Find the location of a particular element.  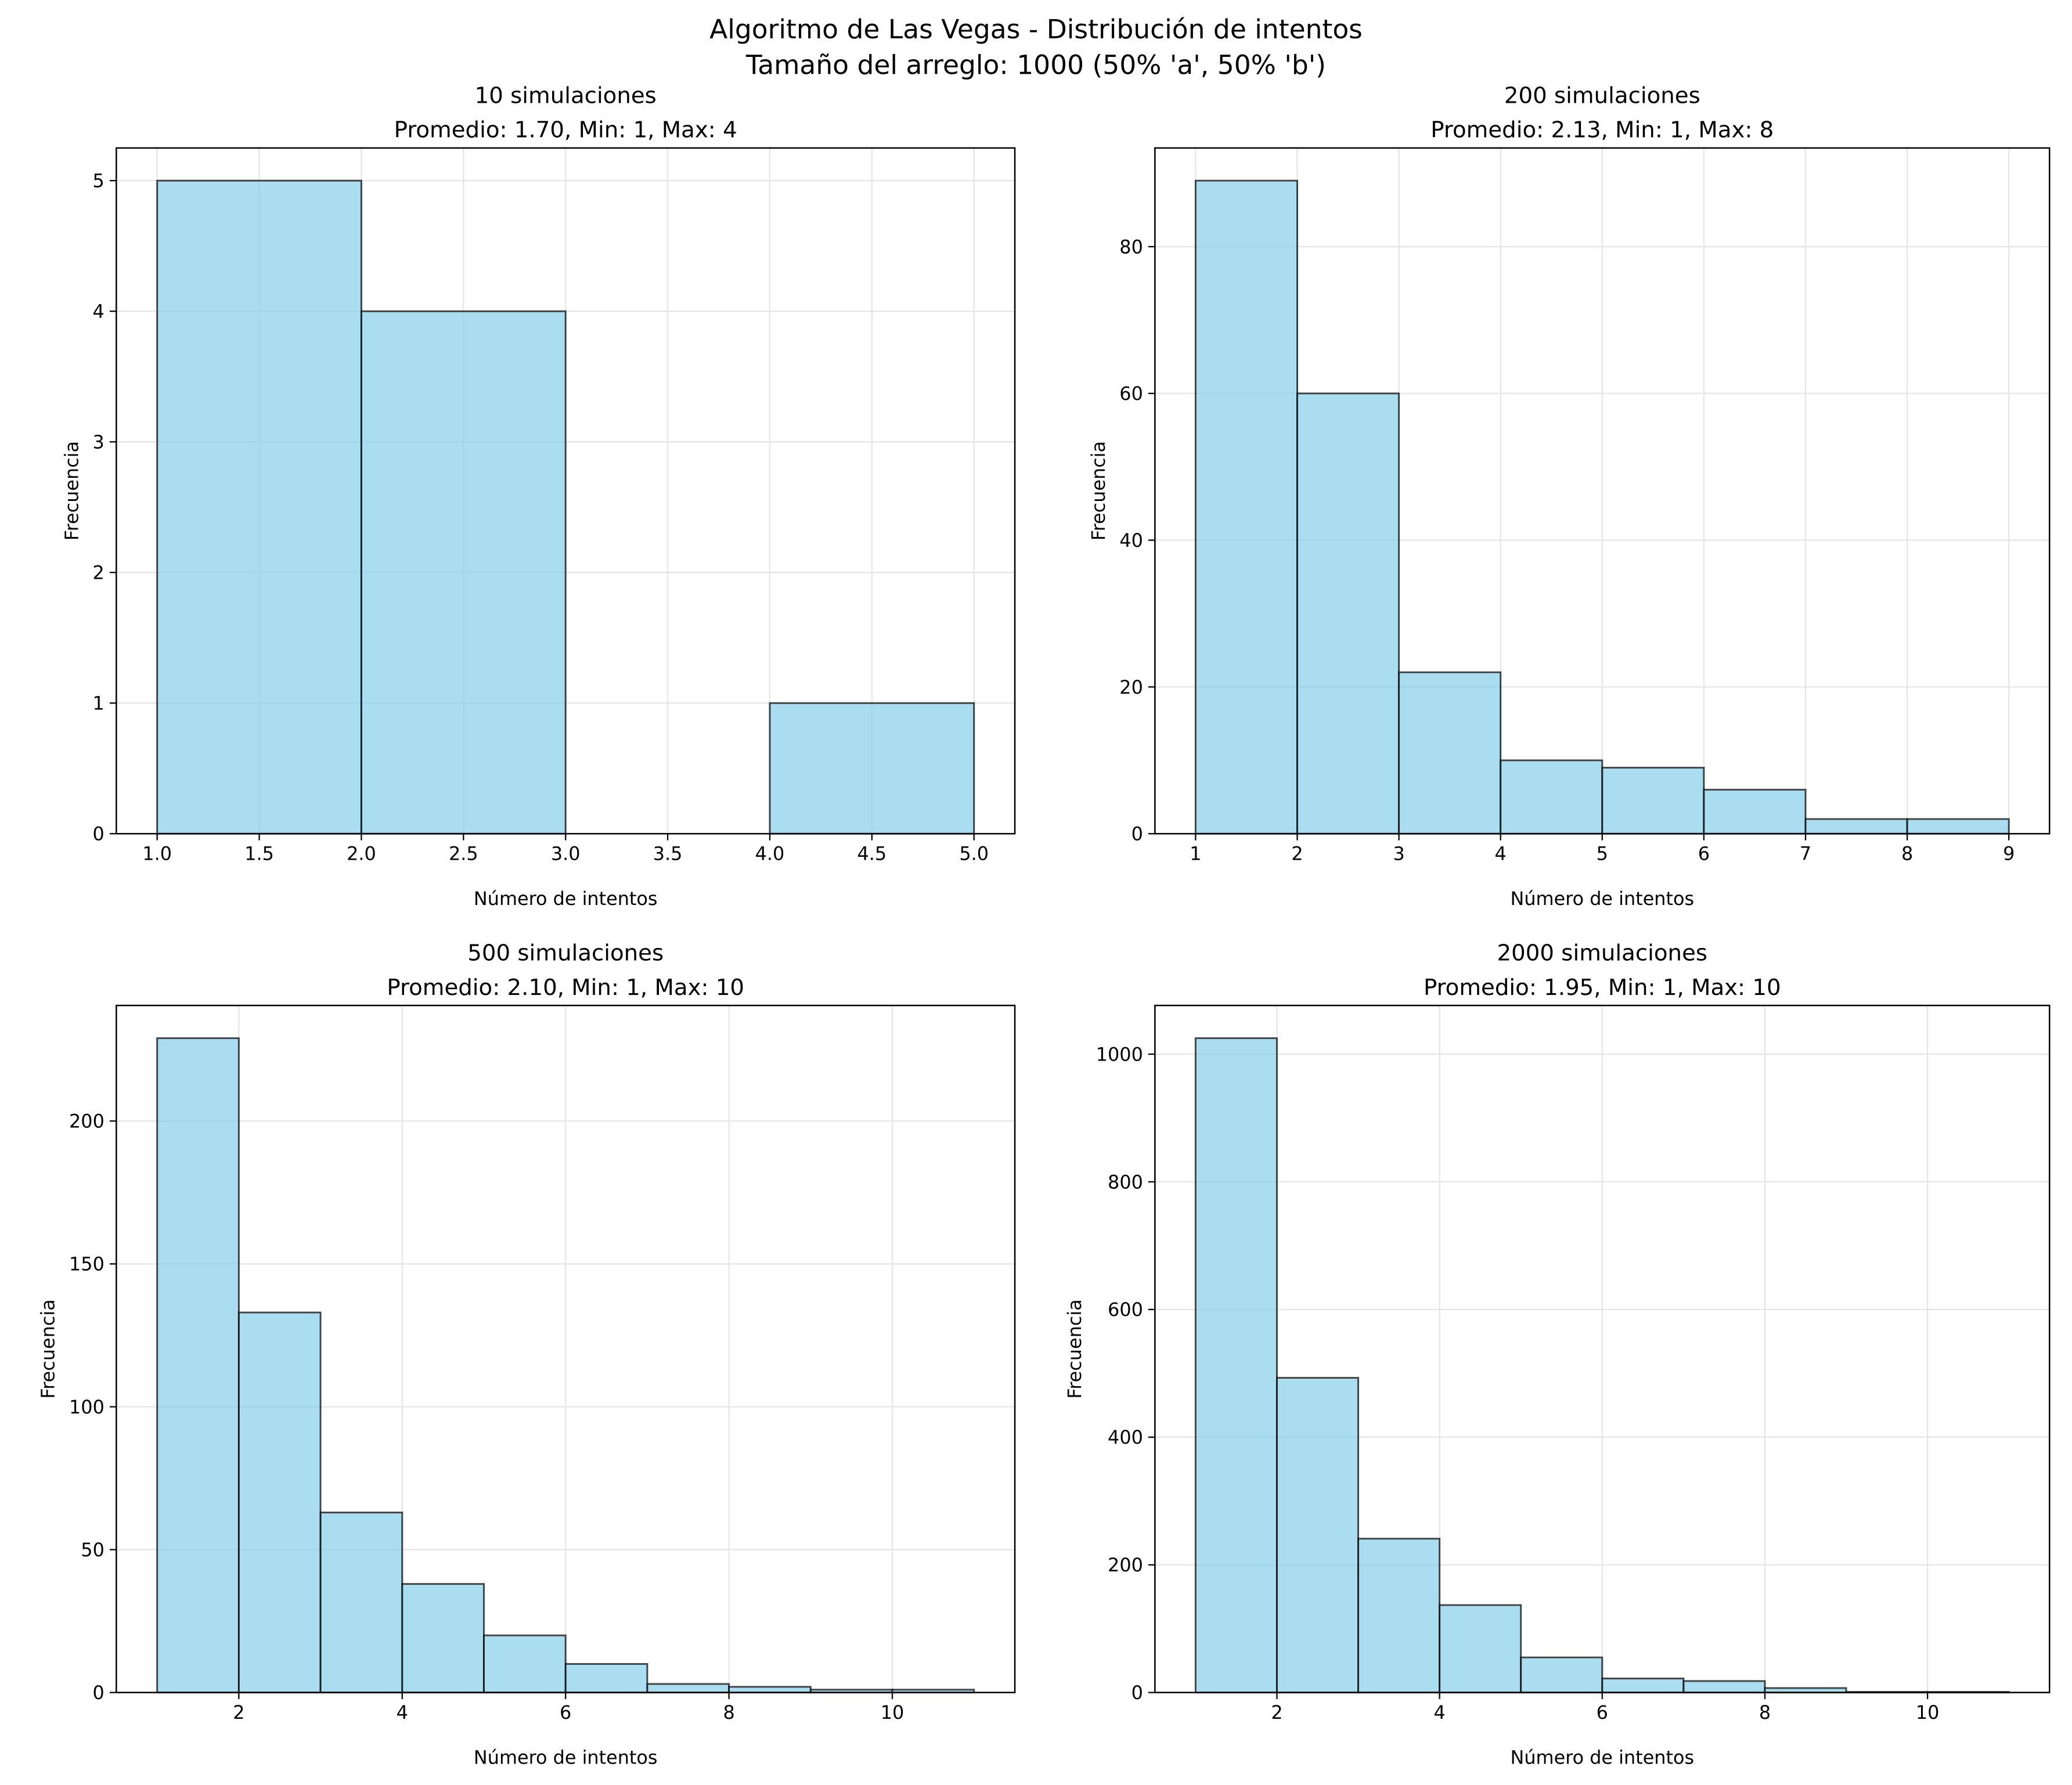

x-tick-label: 7 is located at coordinates (1805, 854).